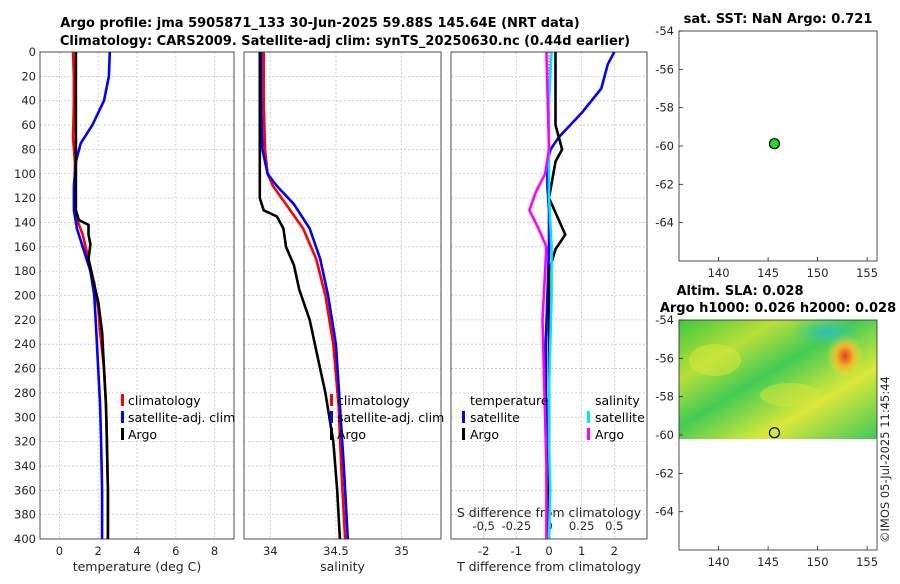  I want to click on depth-tick-label: 40, so click(28, 101).